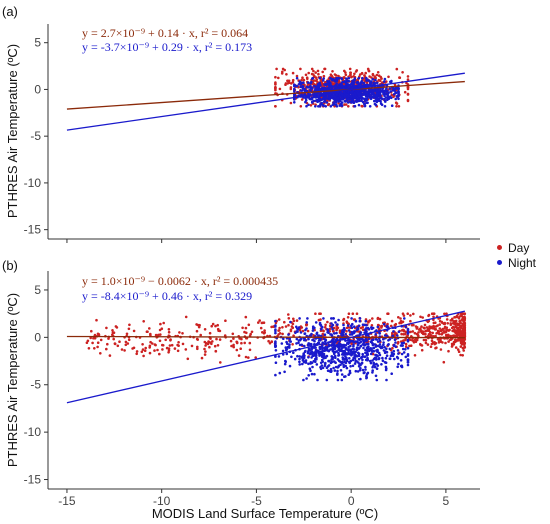  What do you see at coordinates (33, 183) in the screenshot?
I see `y-tick-label: -10` at bounding box center [33, 183].